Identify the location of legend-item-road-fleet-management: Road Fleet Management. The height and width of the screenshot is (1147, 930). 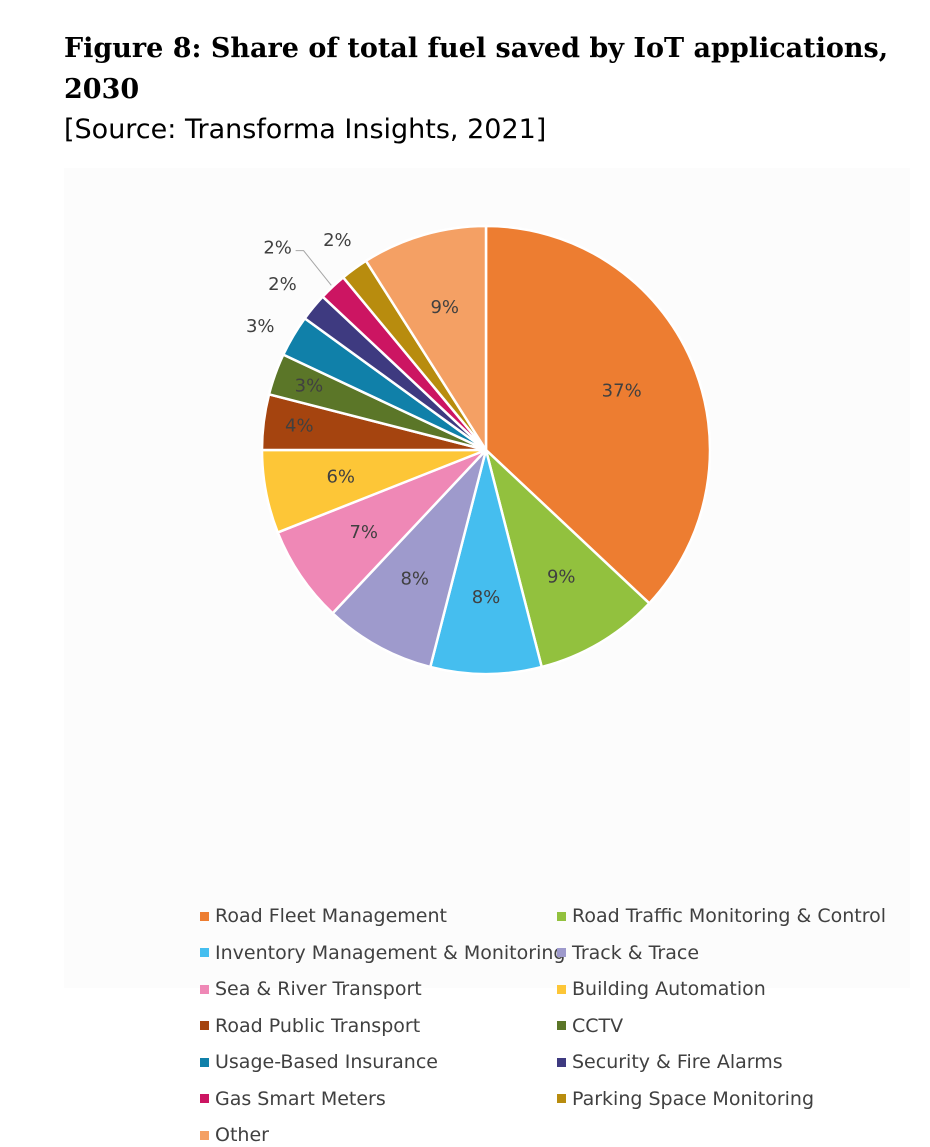
(323, 916).